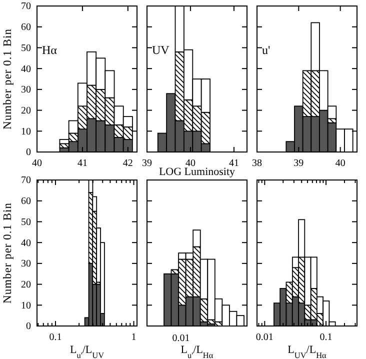 This screenshot has width=366, height=359. What do you see at coordinates (197, 351) in the screenshot?
I see `x-axis-title: L$_{u'}$/L$_{Hα}$` at bounding box center [197, 351].